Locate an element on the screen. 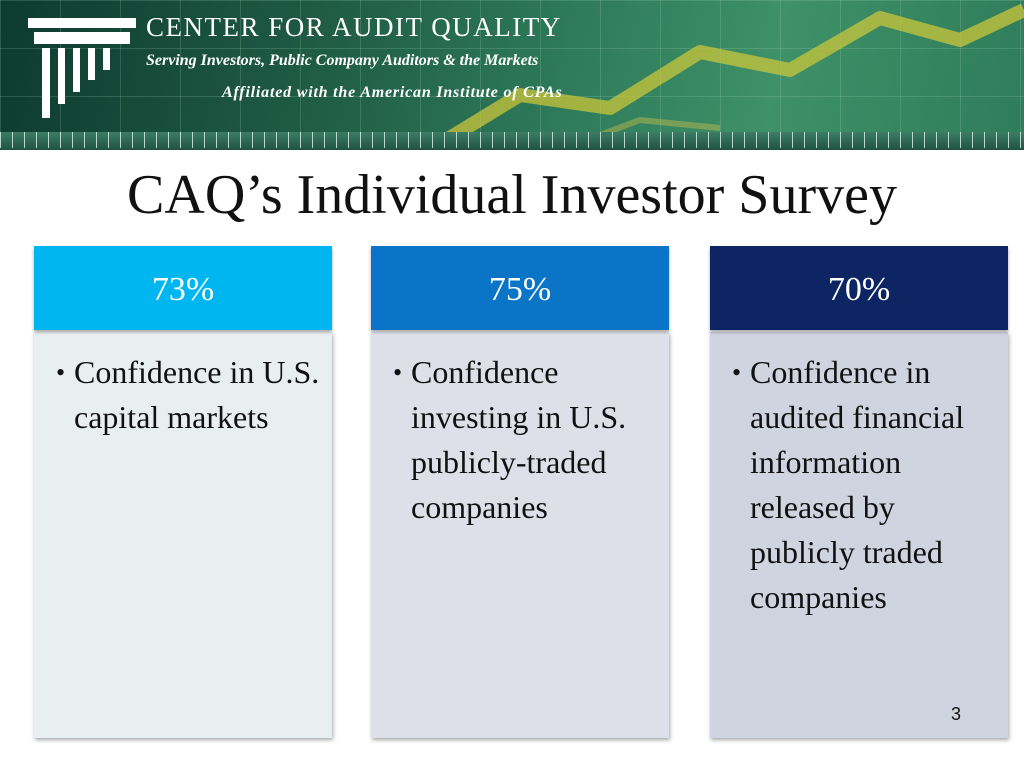 This screenshot has height=768, width=1024. stat-description-1: Confidence in U.S. capital markets is located at coordinates (197, 394).